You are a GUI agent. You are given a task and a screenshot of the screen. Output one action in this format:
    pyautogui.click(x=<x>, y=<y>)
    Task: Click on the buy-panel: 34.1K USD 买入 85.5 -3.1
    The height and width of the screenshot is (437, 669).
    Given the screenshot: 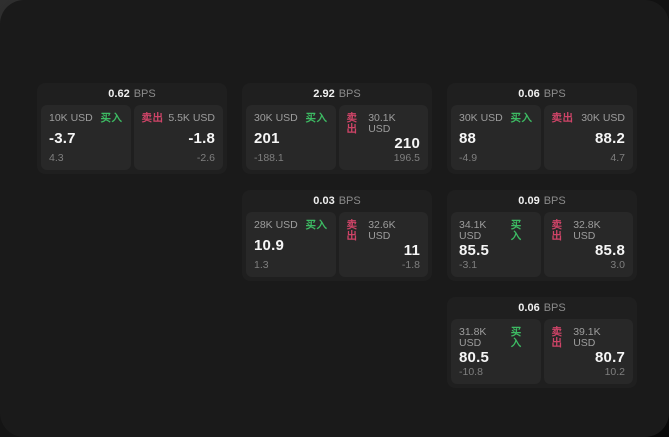 What is the action you would take?
    pyautogui.click(x=496, y=244)
    